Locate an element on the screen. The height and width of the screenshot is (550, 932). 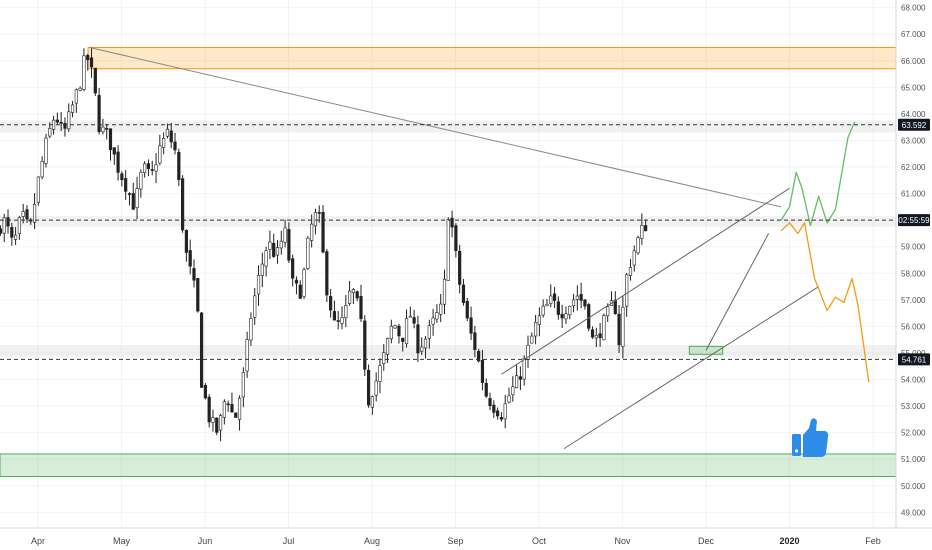
projection-paths is located at coordinates (825, 252).